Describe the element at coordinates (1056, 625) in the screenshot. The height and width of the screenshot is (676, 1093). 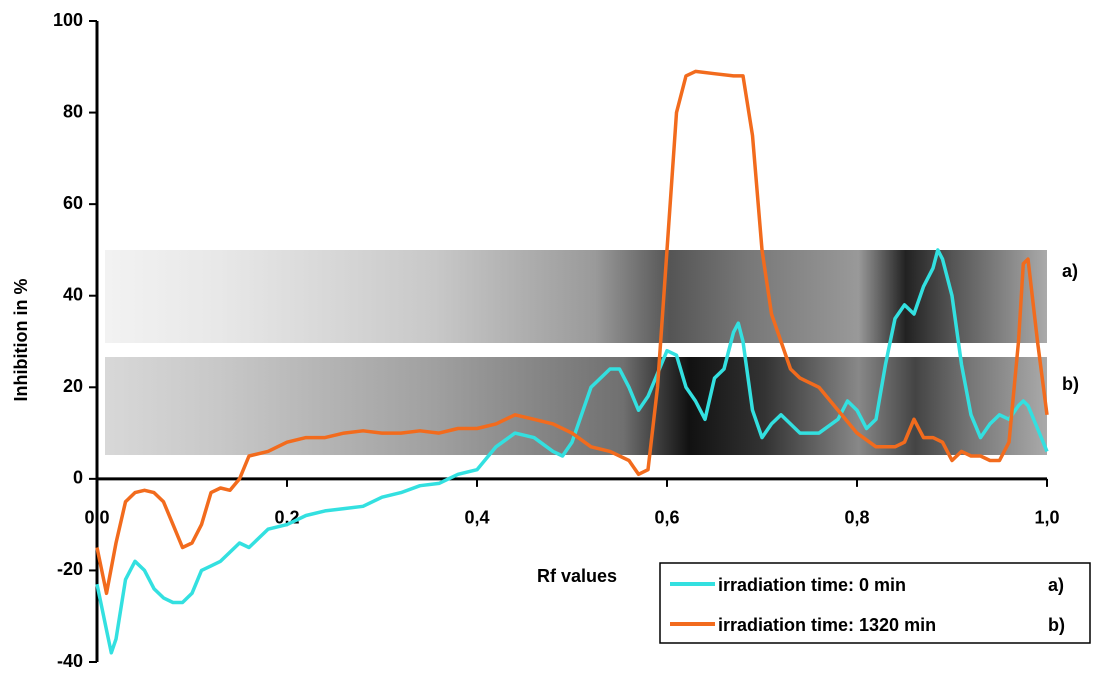
I see `legend-tag: b)` at that location.